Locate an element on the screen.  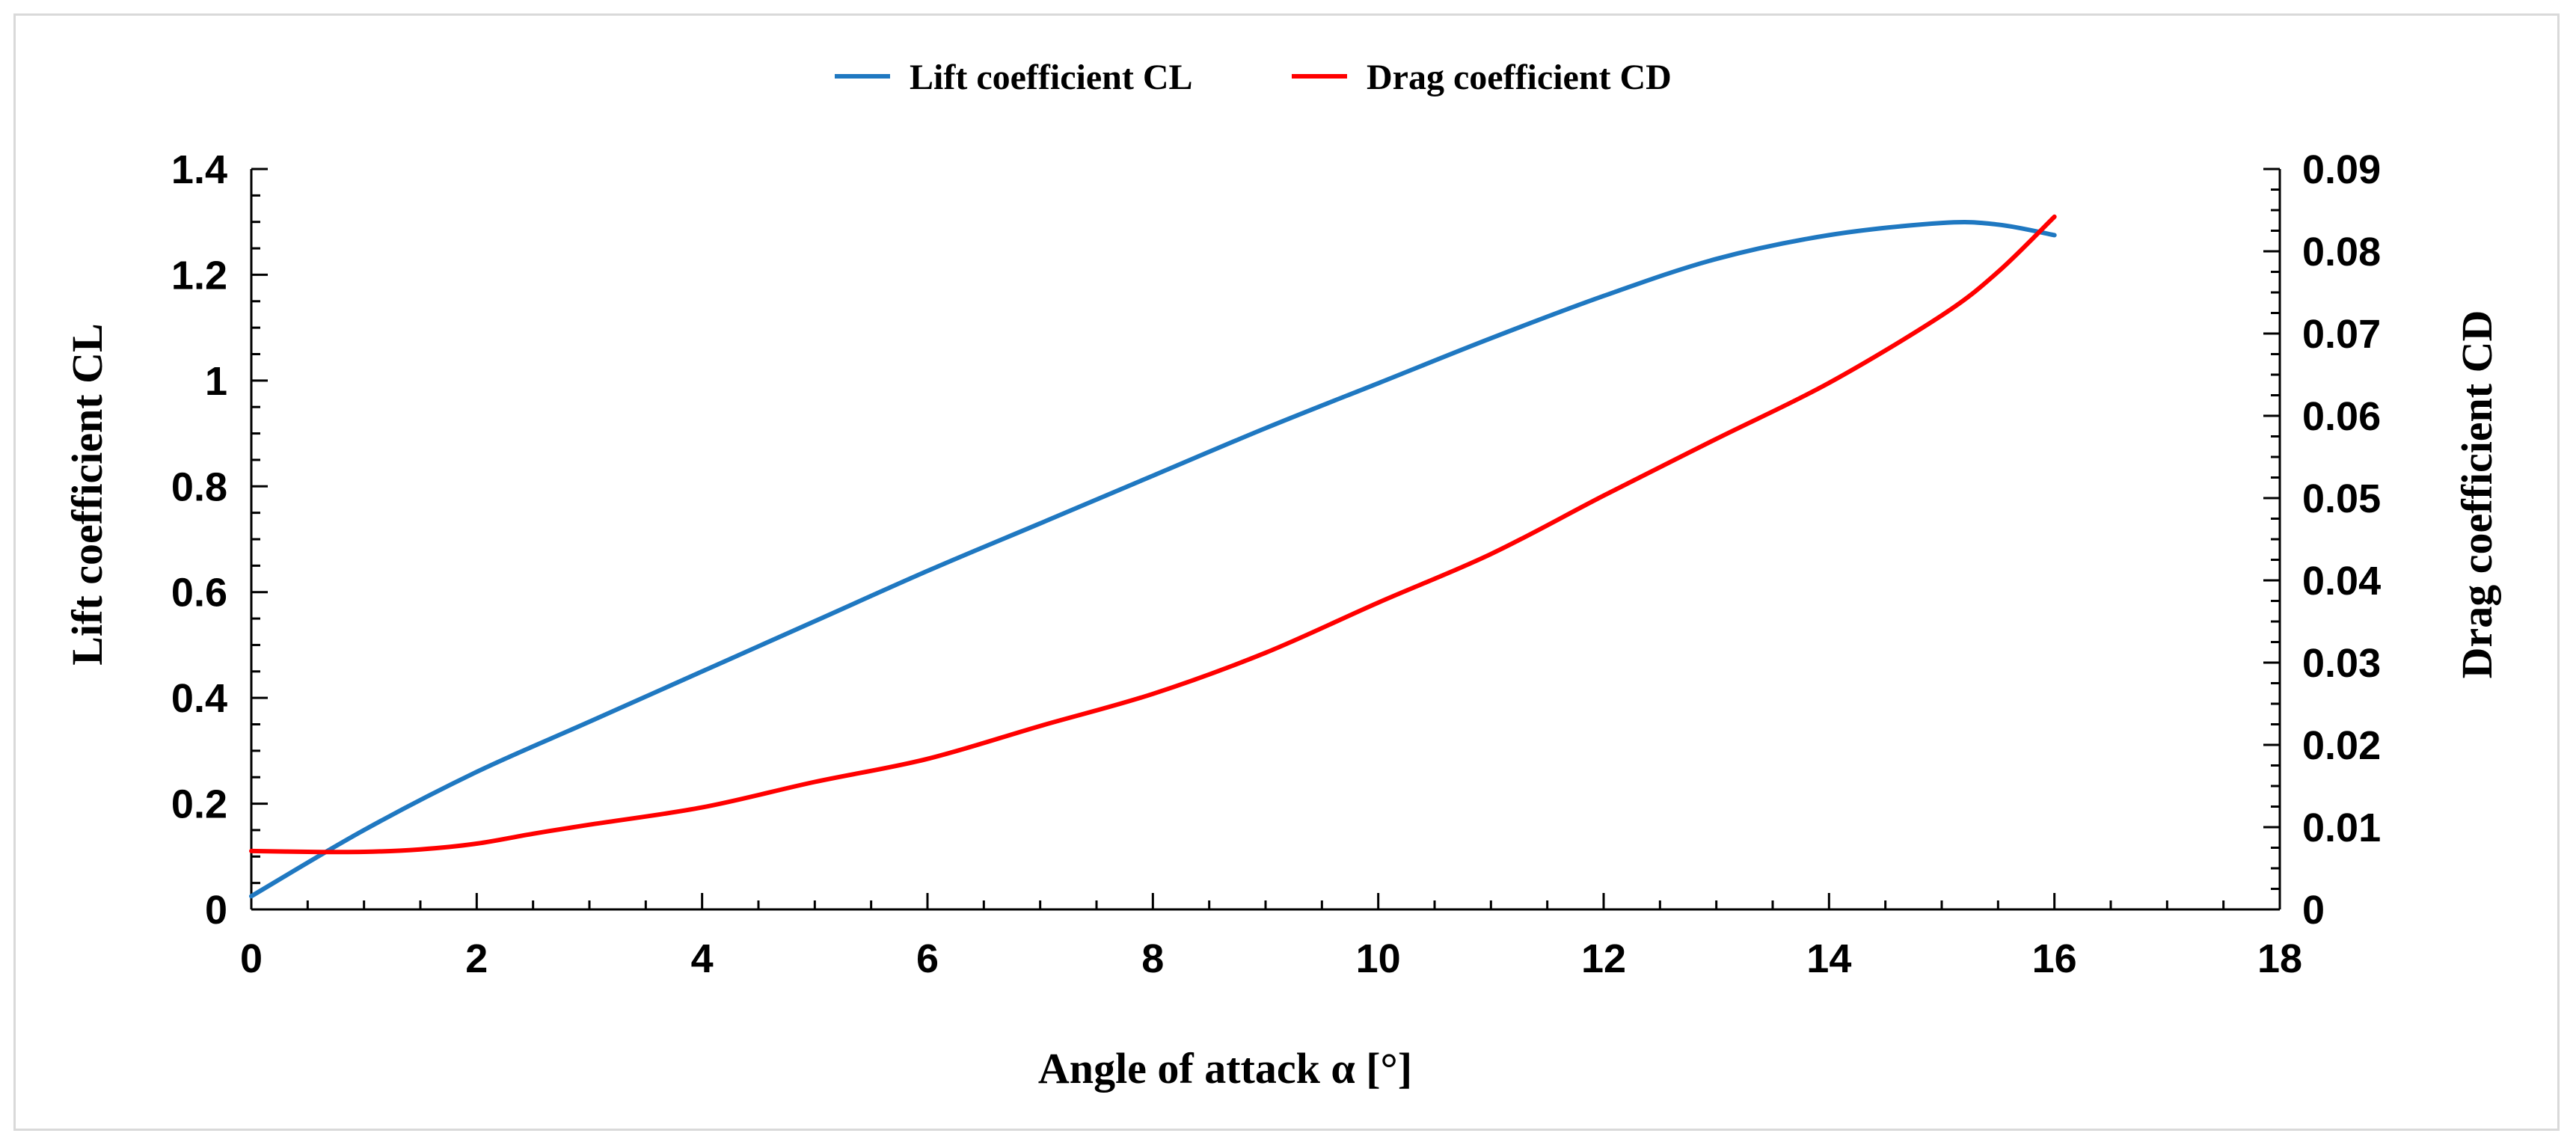
y2-tick-label: 0.07 is located at coordinates (2341, 334).